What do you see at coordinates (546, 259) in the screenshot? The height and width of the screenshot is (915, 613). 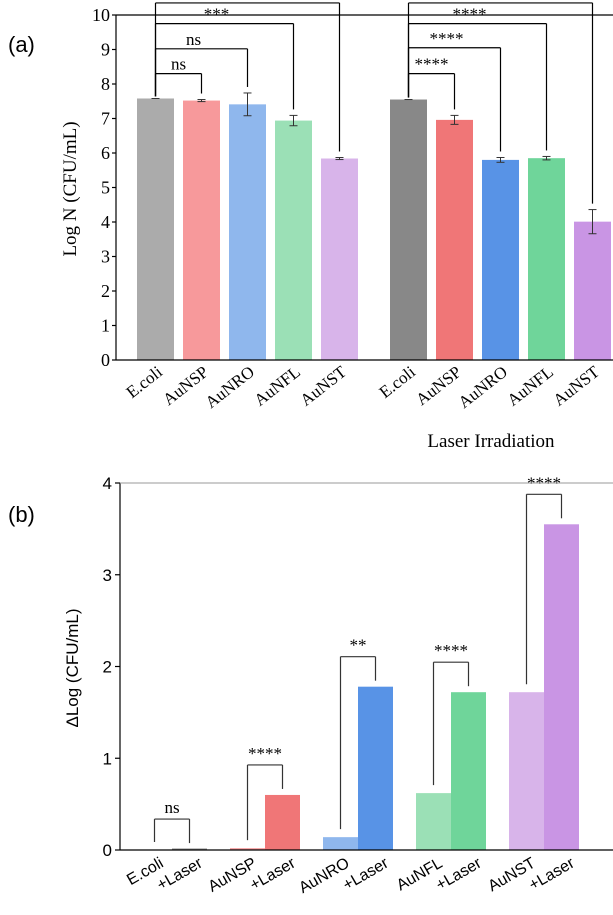 I see `panel-a-bar-laser-aunfl` at bounding box center [546, 259].